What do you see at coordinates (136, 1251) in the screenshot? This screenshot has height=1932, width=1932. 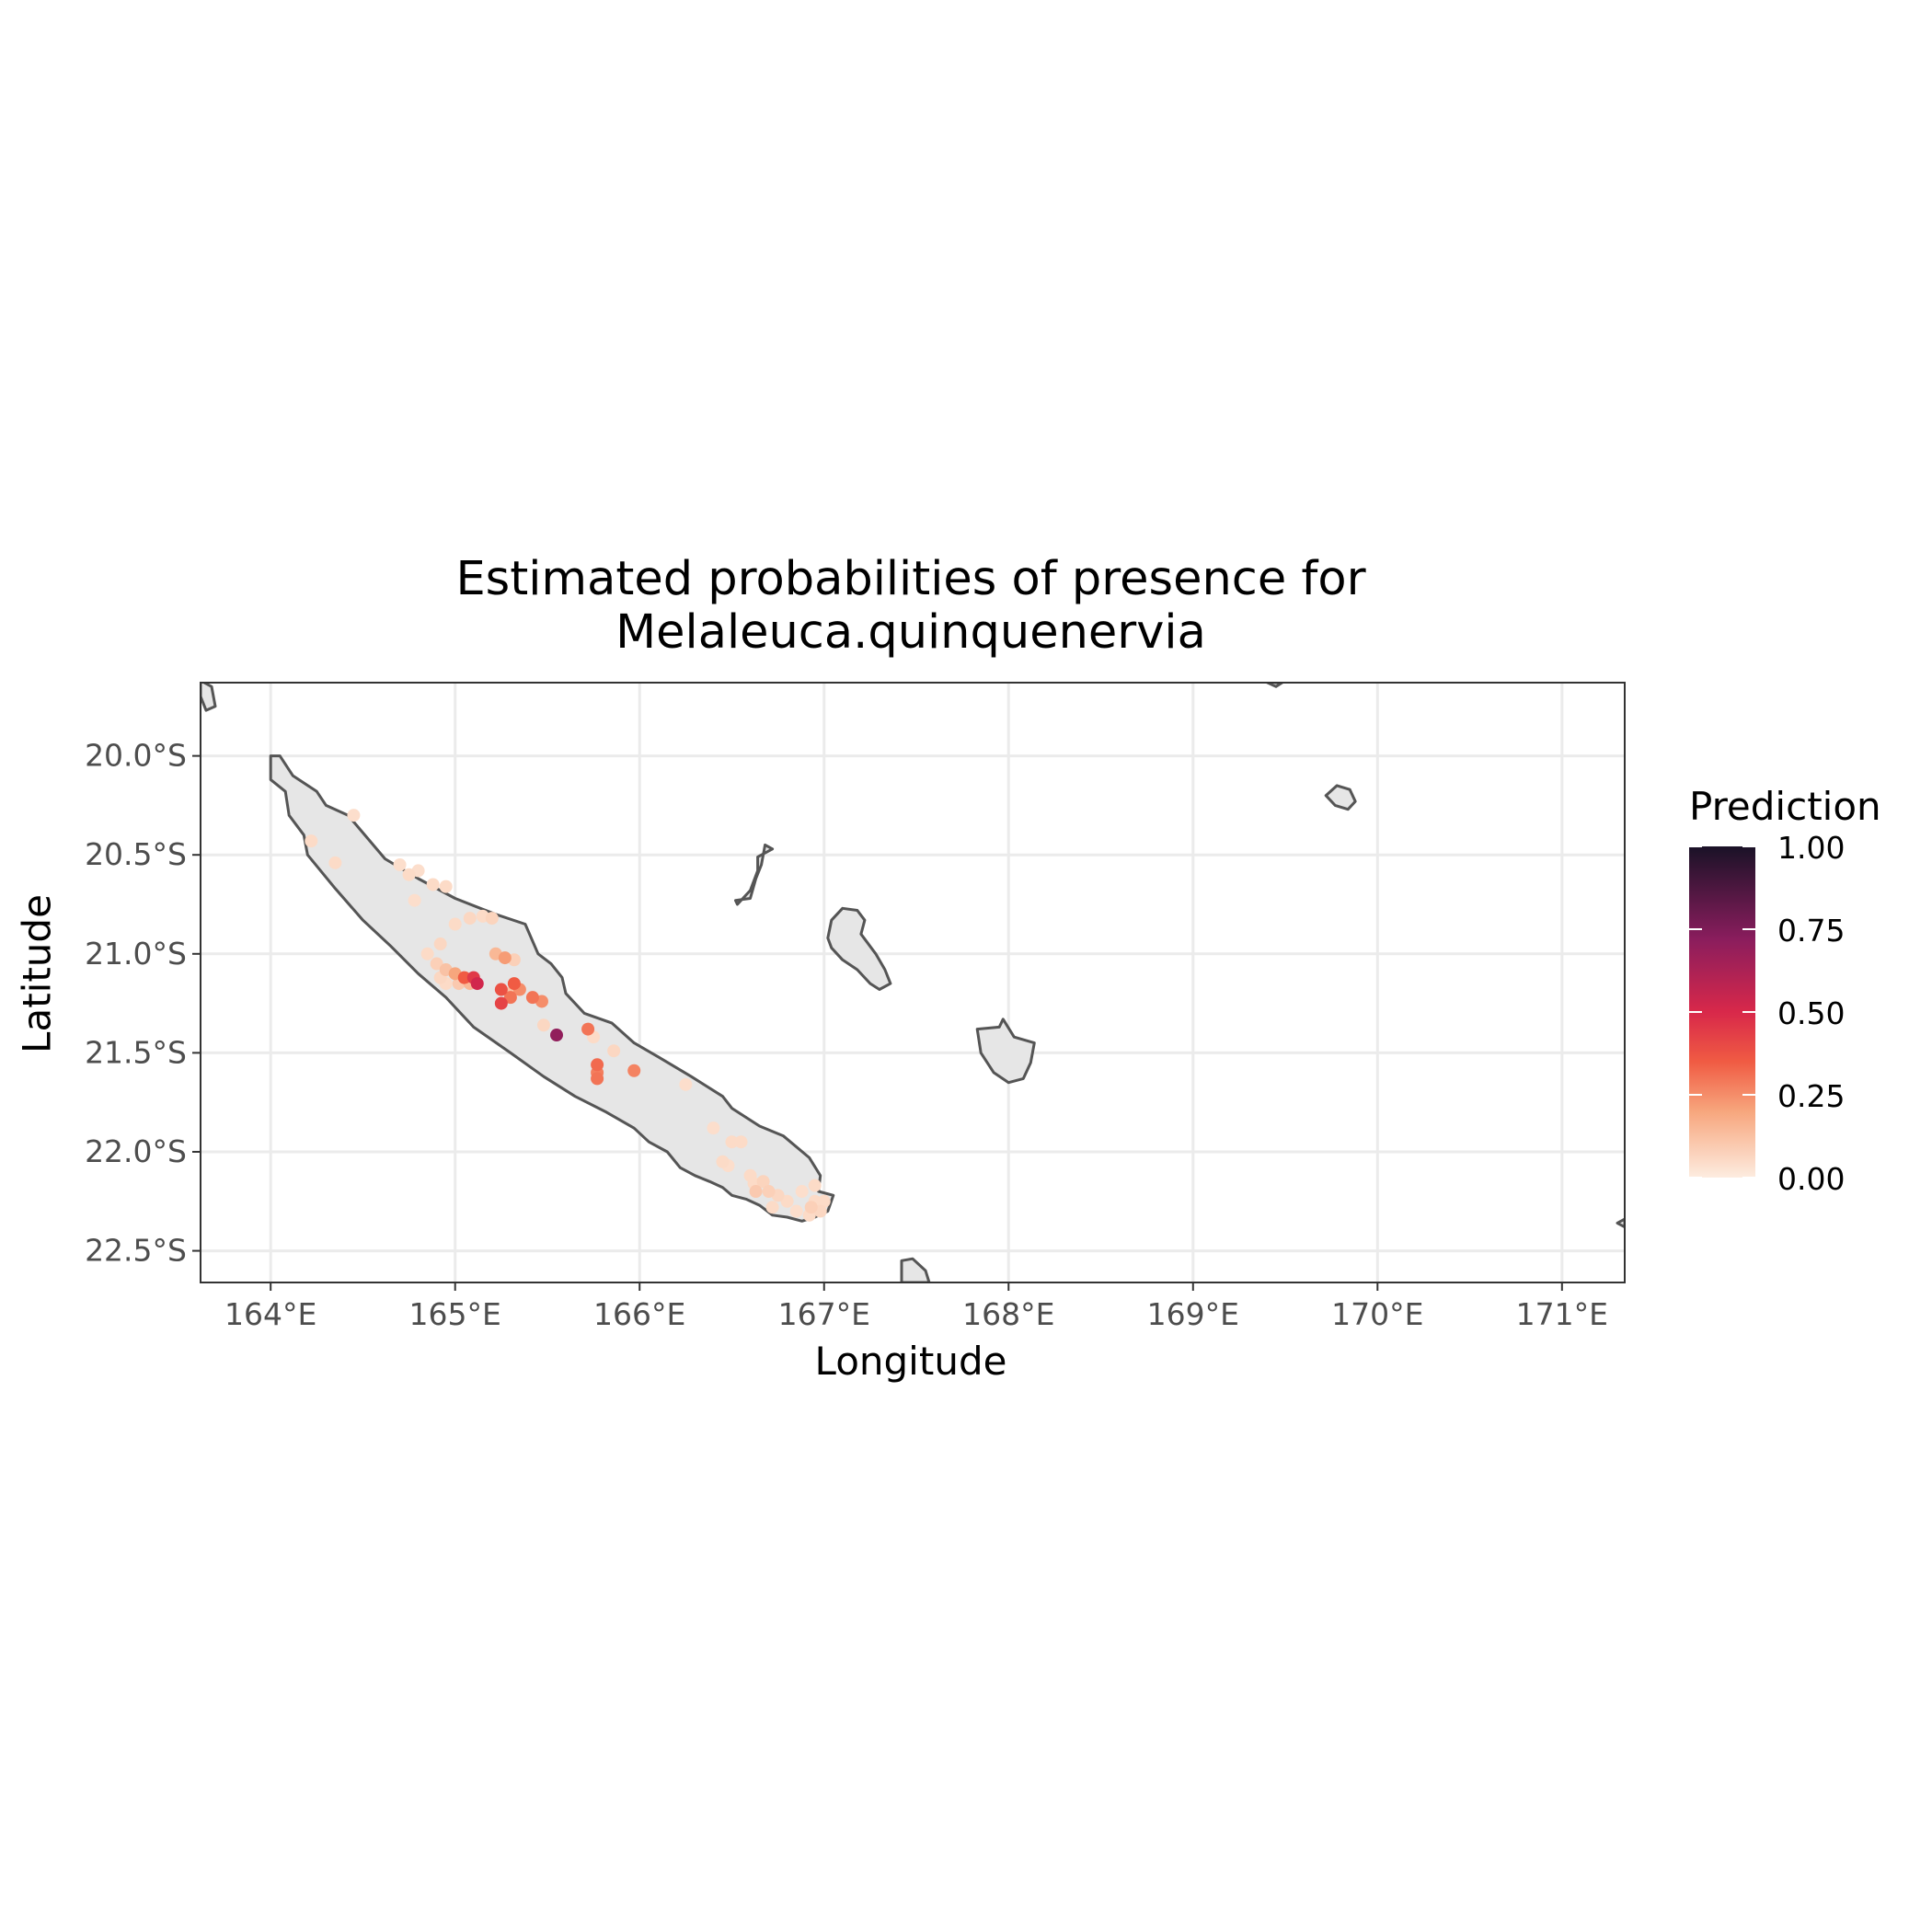 I see `y-tick-label-5: 22.5°S` at bounding box center [136, 1251].